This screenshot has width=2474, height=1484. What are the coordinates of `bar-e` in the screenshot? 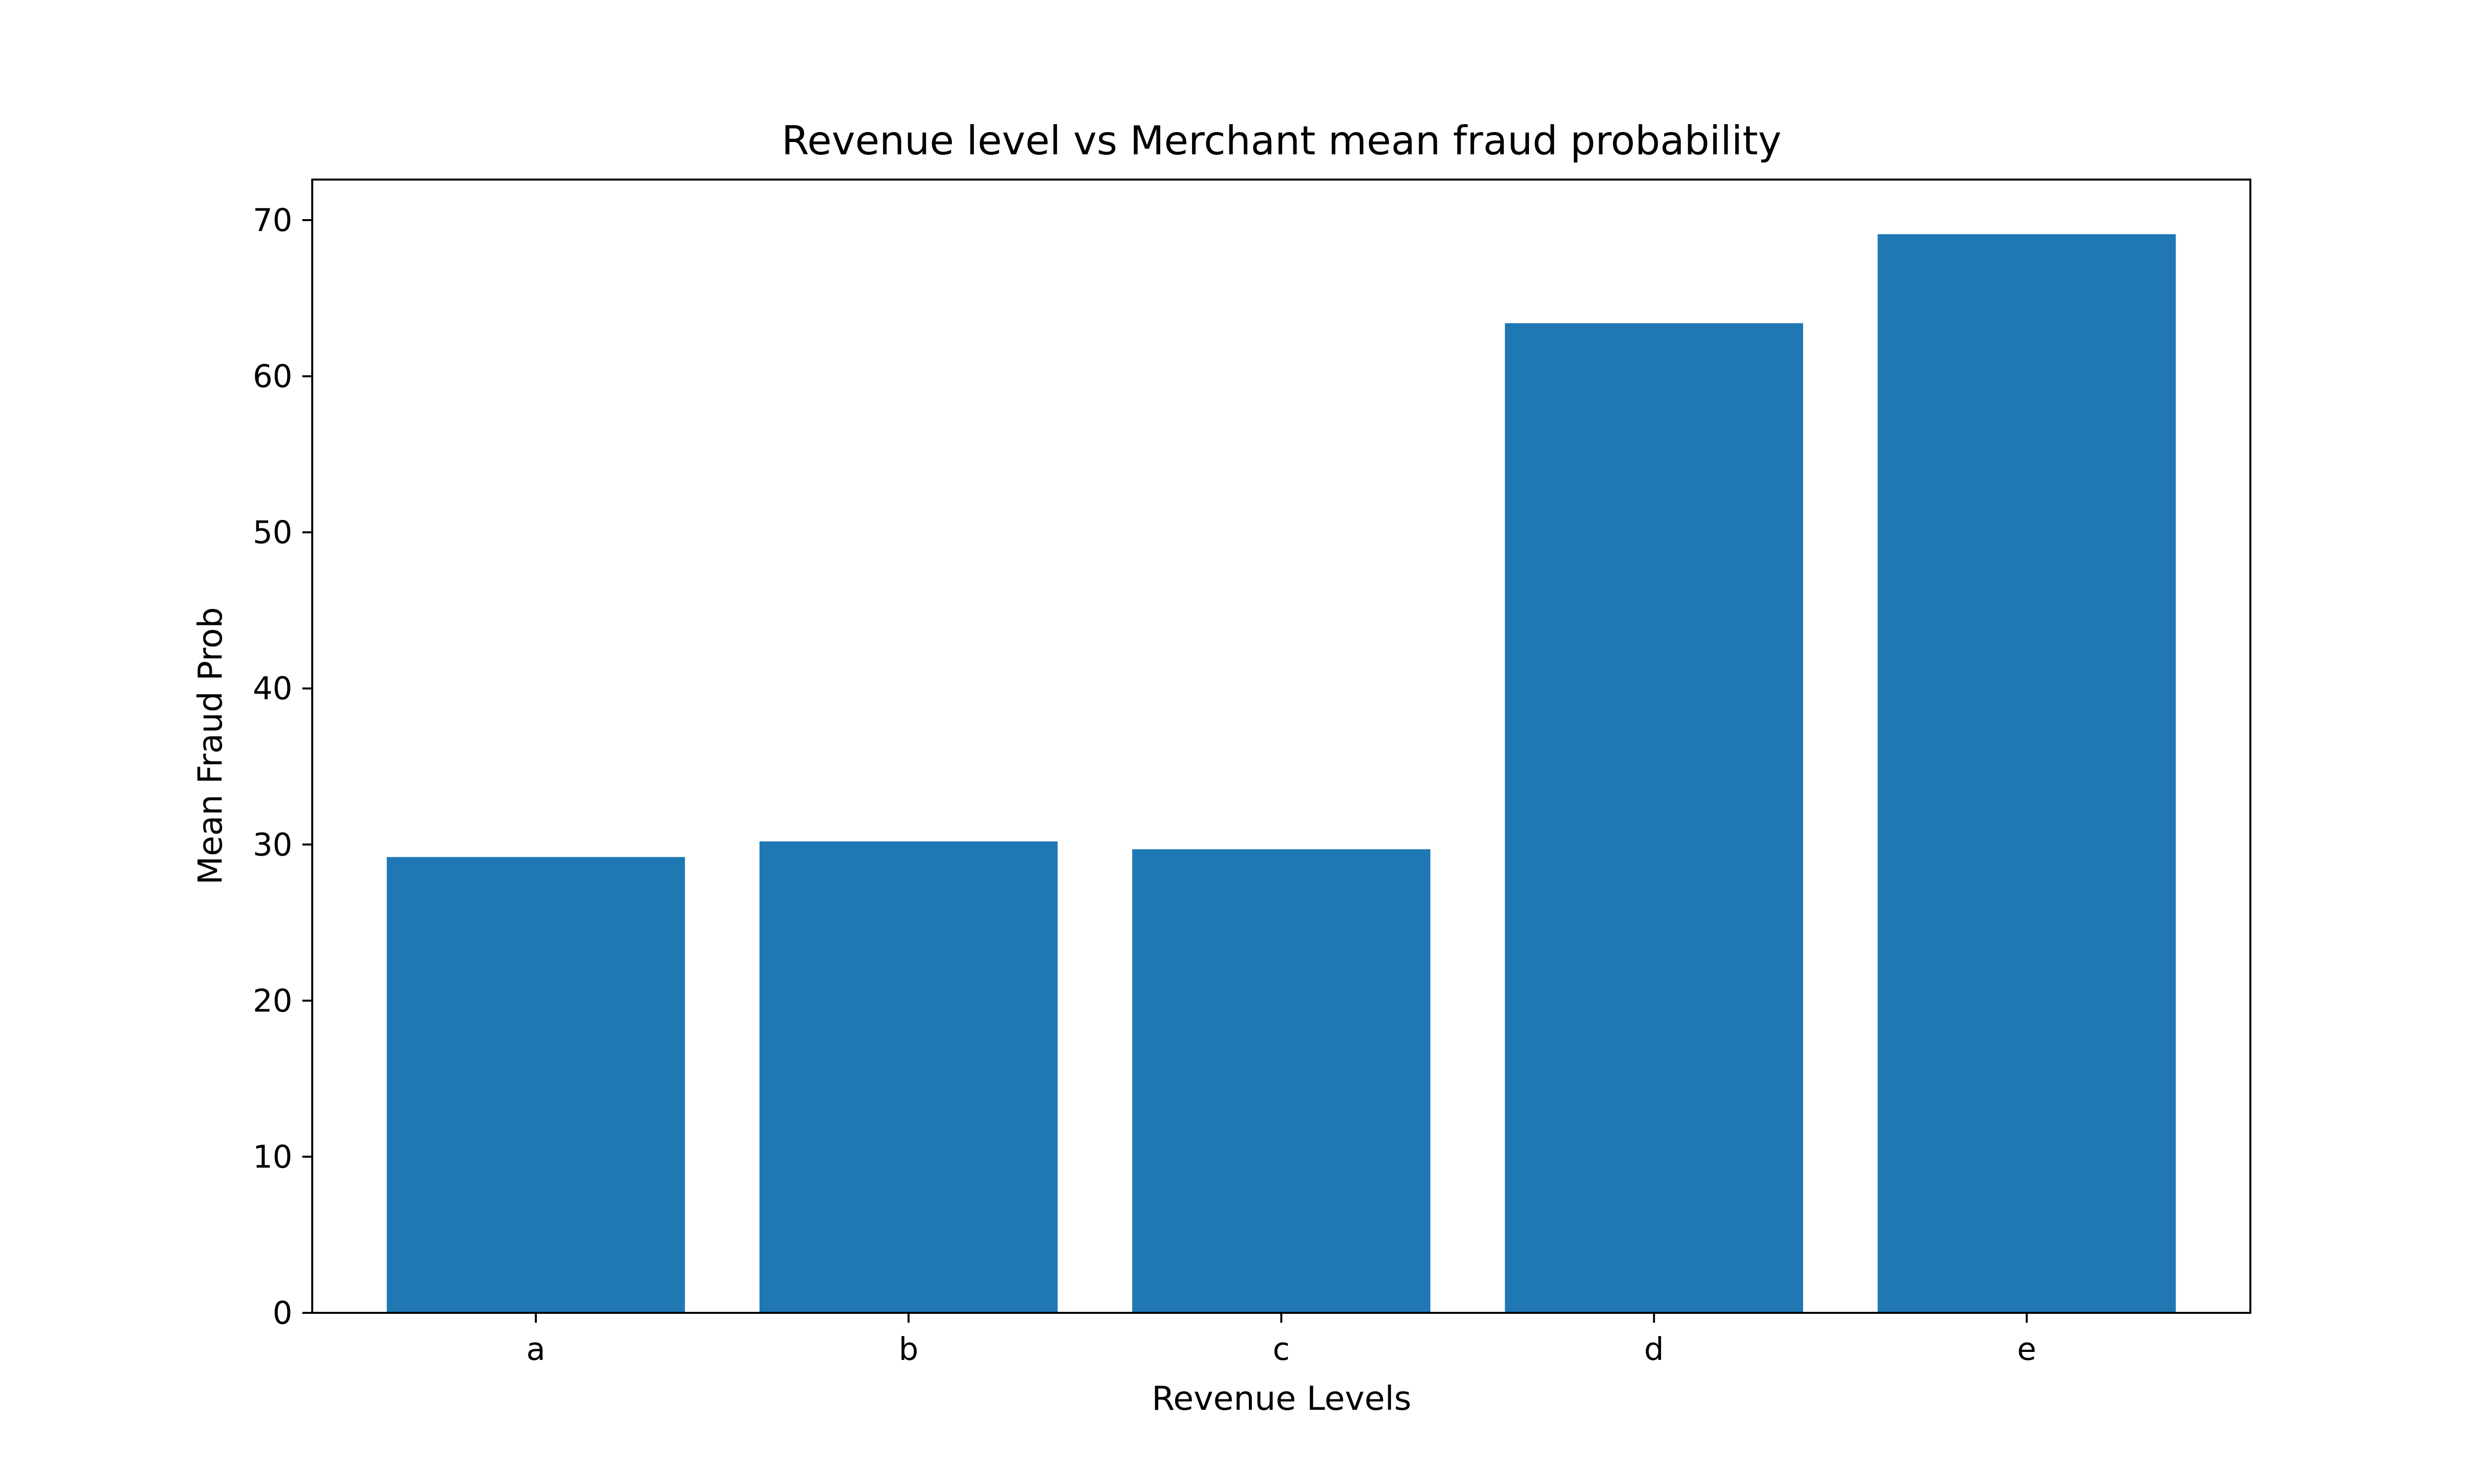 It's located at (2027, 773).